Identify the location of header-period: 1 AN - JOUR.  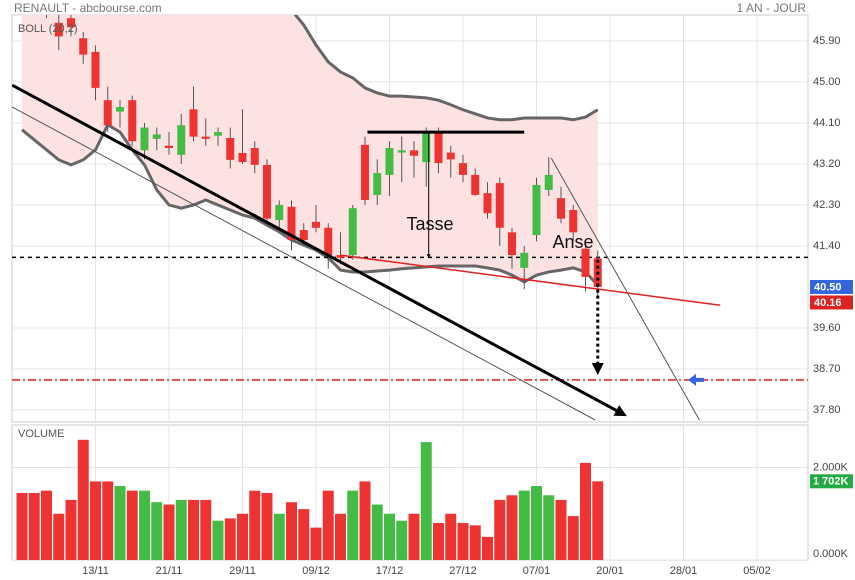
(772, 8).